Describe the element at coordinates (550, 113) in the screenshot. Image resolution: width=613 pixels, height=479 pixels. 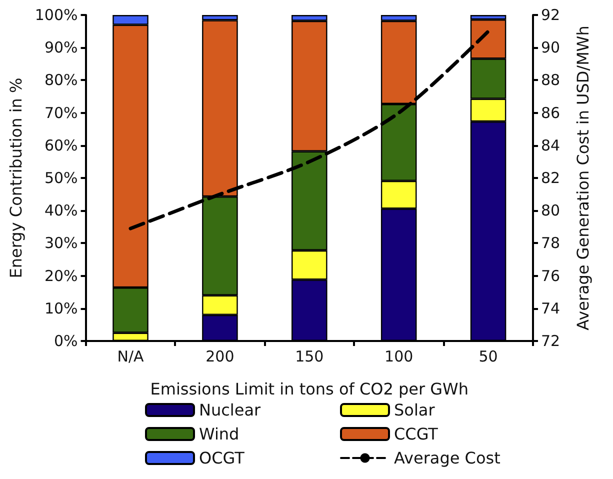
I see `y2-tick-label: 86` at that location.